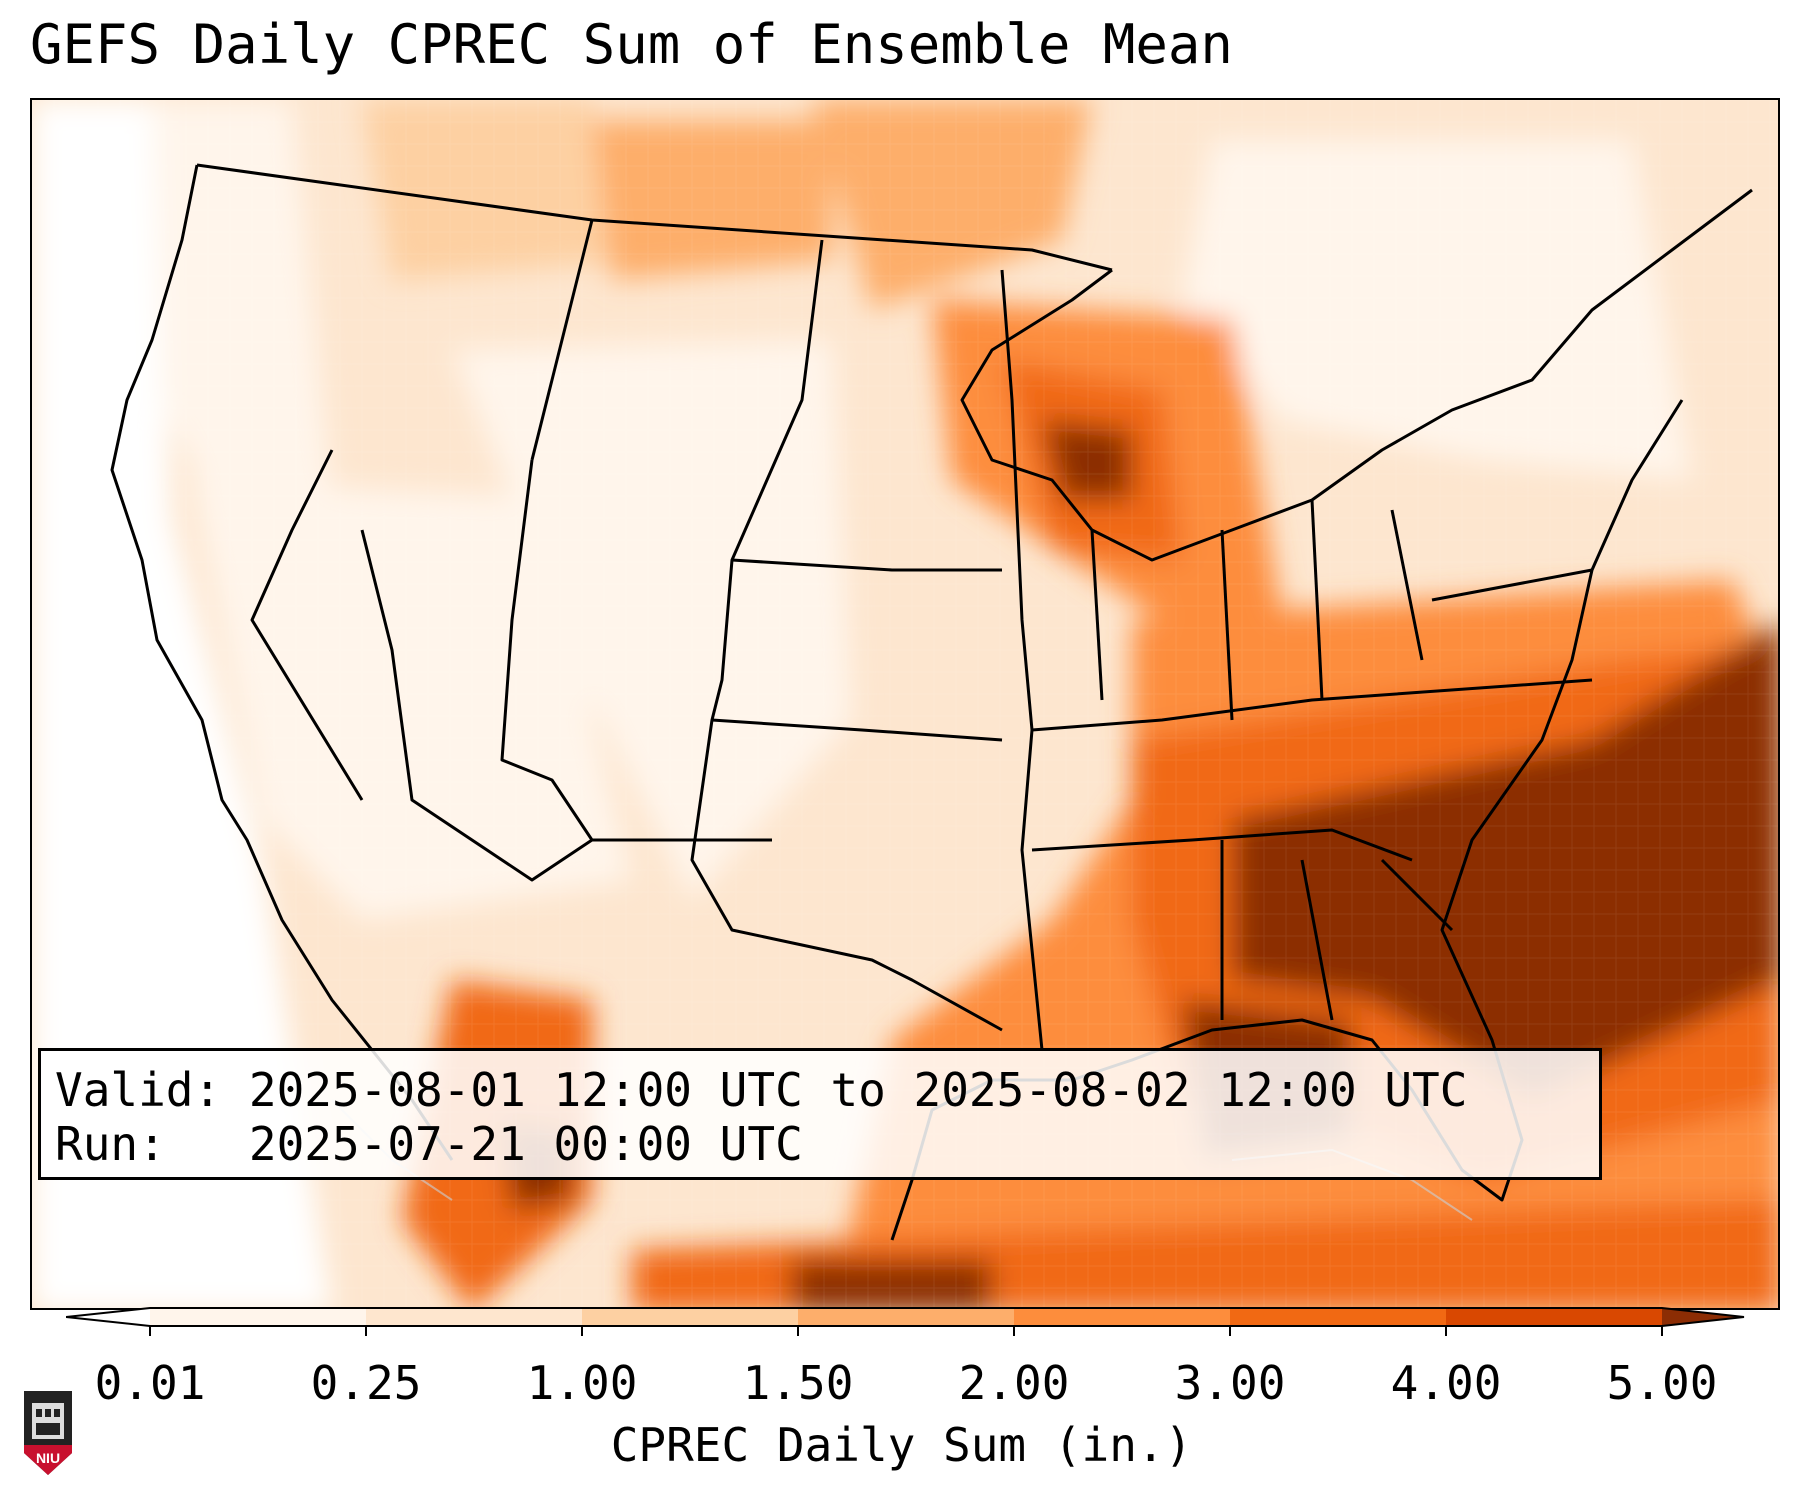 This screenshot has width=1803, height=1500. I want to click on colorbar-arrow-high, so click(1703, 1317).